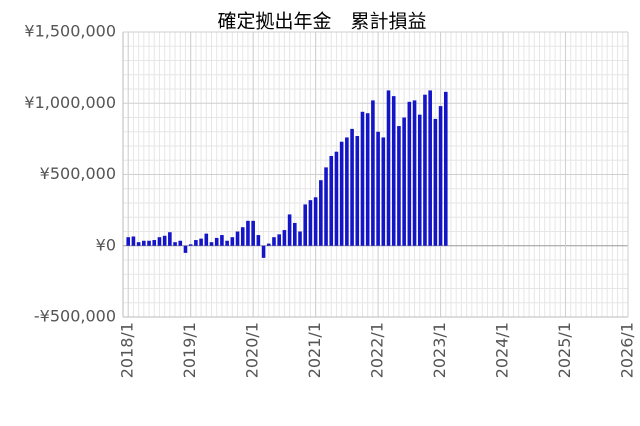  Describe the element at coordinates (439, 350) in the screenshot. I see `x-tick-label: 2023/1` at that location.